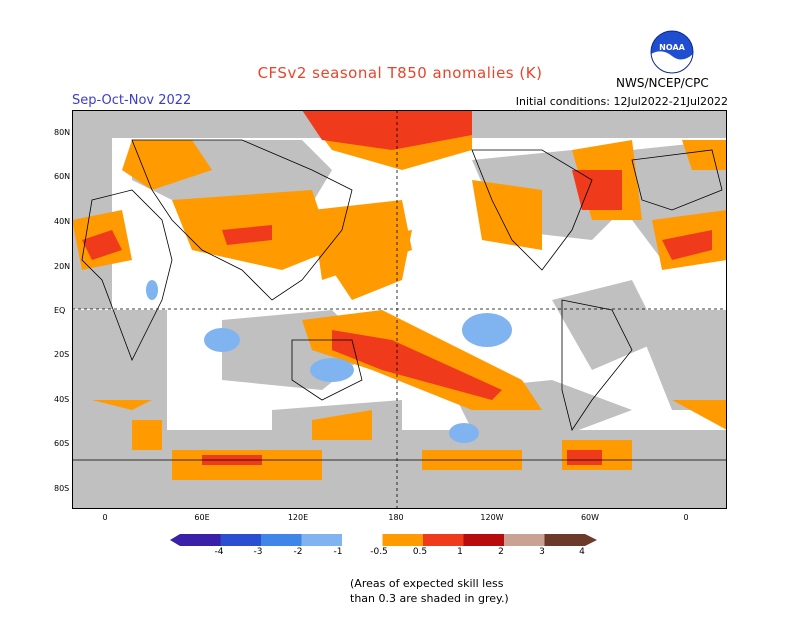 The image size is (800, 618). Describe the element at coordinates (460, 552) in the screenshot. I see `colorbar-label: 1` at that location.